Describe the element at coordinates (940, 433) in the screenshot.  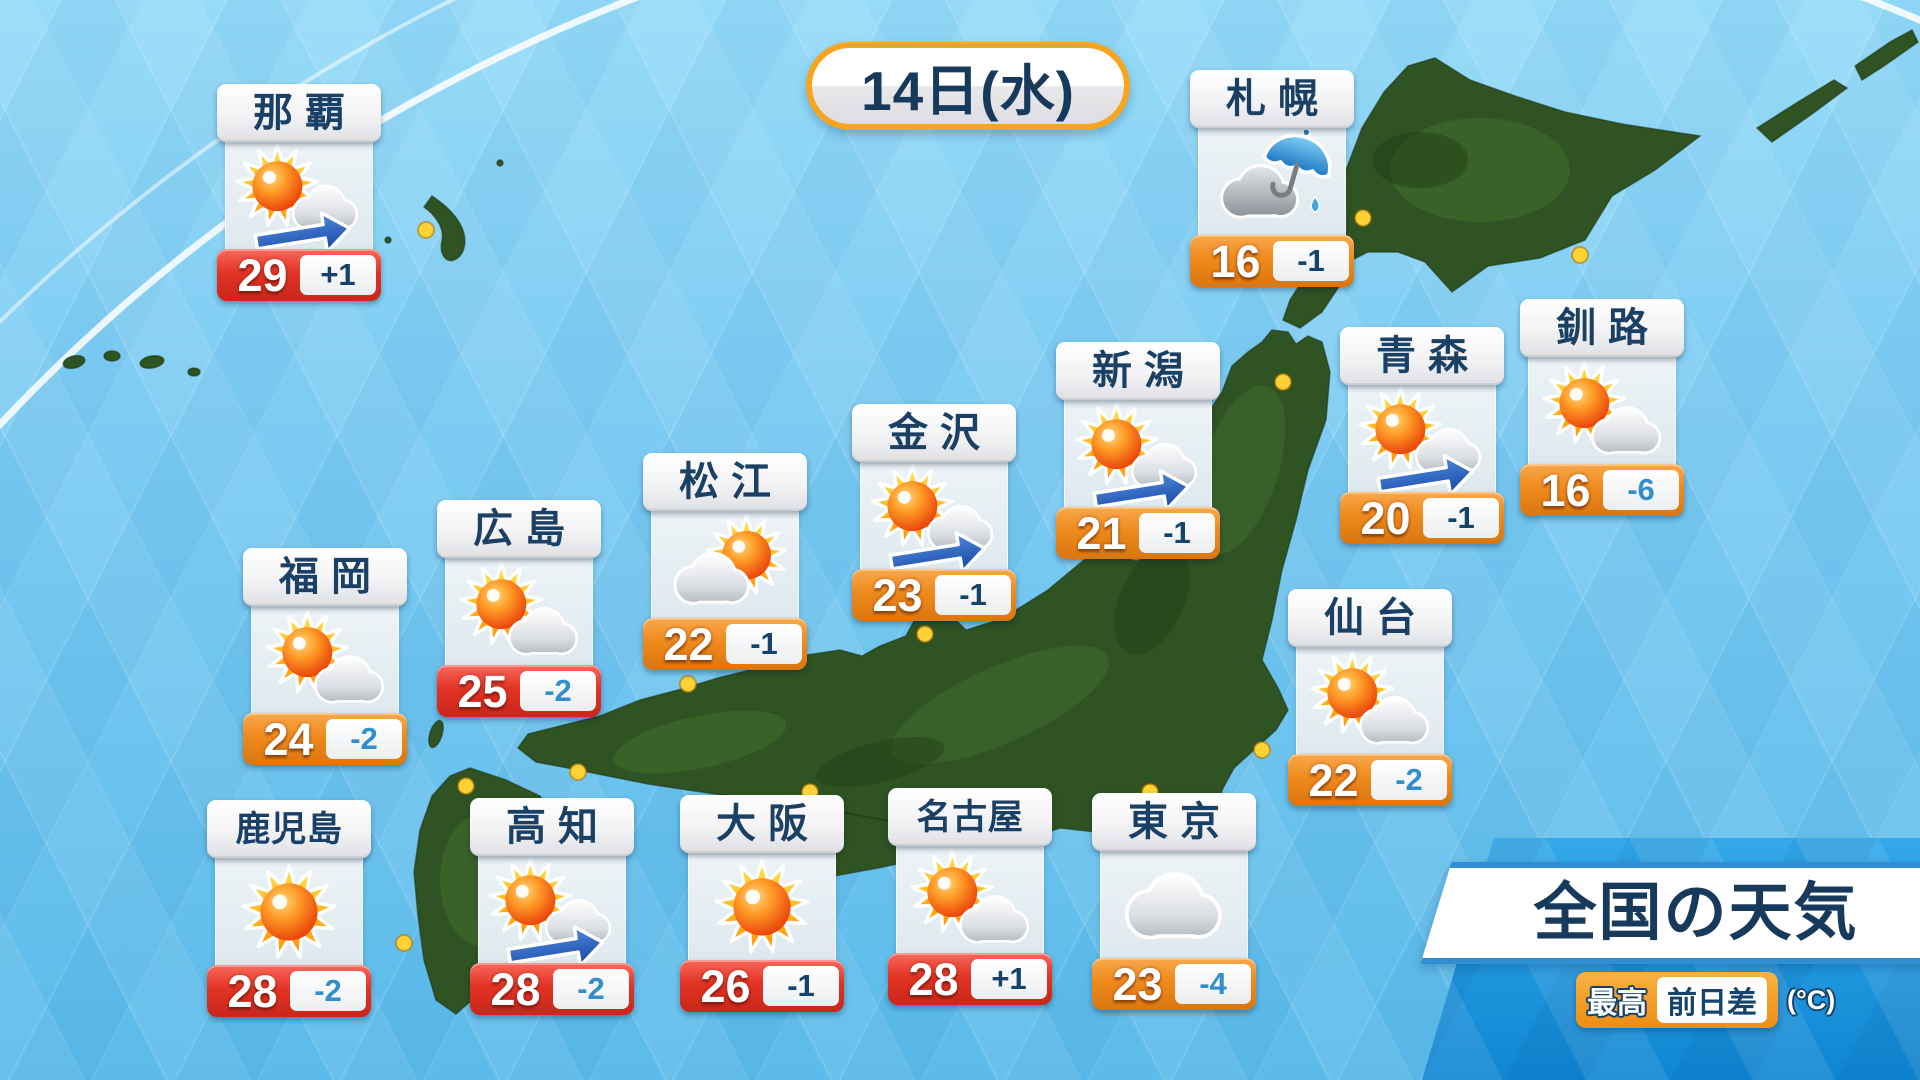
I see `city-name: 金沢` at that location.